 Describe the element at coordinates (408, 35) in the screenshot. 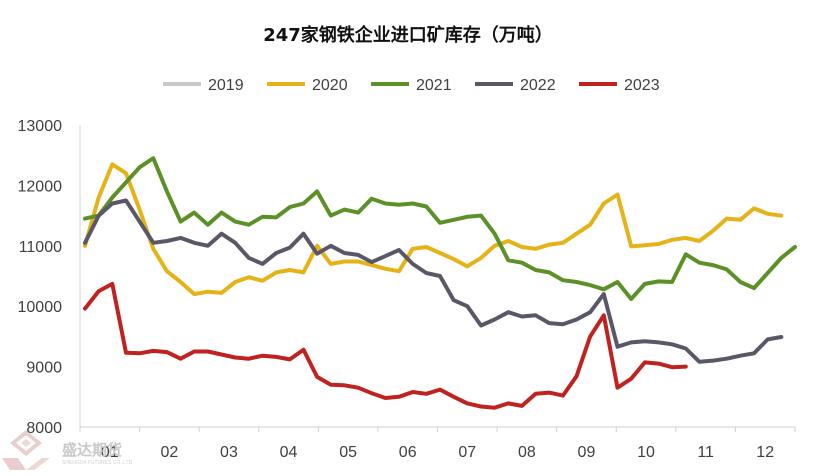

I see `chart-title: 247家钢铁企业进口矿库存（万吨）` at that location.